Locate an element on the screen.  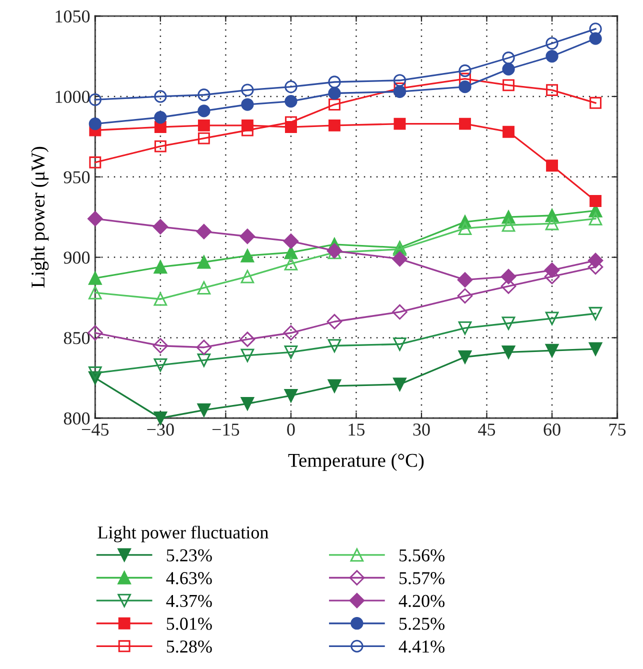
y-tick-label: 1000 is located at coordinates (73, 96).